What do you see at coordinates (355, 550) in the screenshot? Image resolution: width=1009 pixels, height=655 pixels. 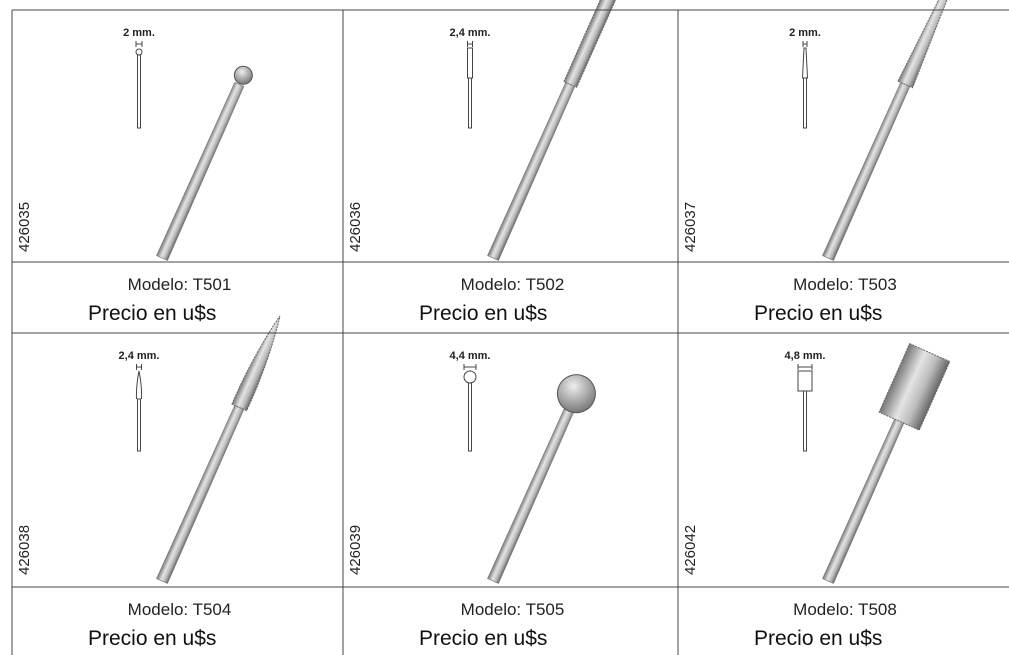 I see `product-code: 426039` at bounding box center [355, 550].